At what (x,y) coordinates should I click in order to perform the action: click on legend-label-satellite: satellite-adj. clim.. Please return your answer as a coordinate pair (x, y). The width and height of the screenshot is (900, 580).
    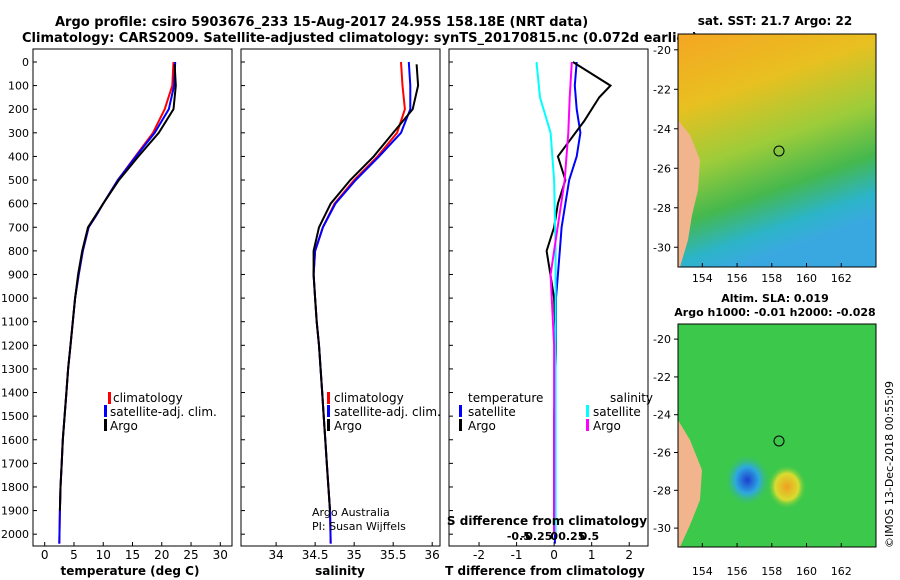
    Looking at the image, I should click on (387, 412).